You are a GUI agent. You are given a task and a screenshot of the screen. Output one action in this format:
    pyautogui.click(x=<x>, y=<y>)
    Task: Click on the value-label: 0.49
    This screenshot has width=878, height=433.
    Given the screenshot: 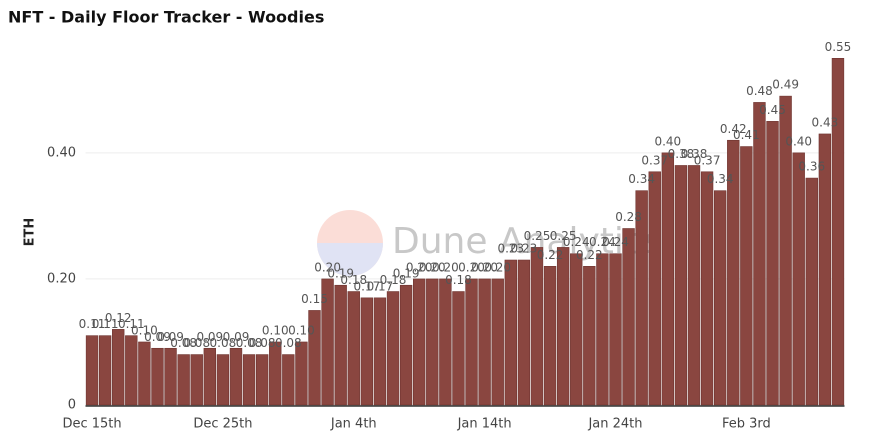 What is the action you would take?
    pyautogui.click(x=785, y=85)
    